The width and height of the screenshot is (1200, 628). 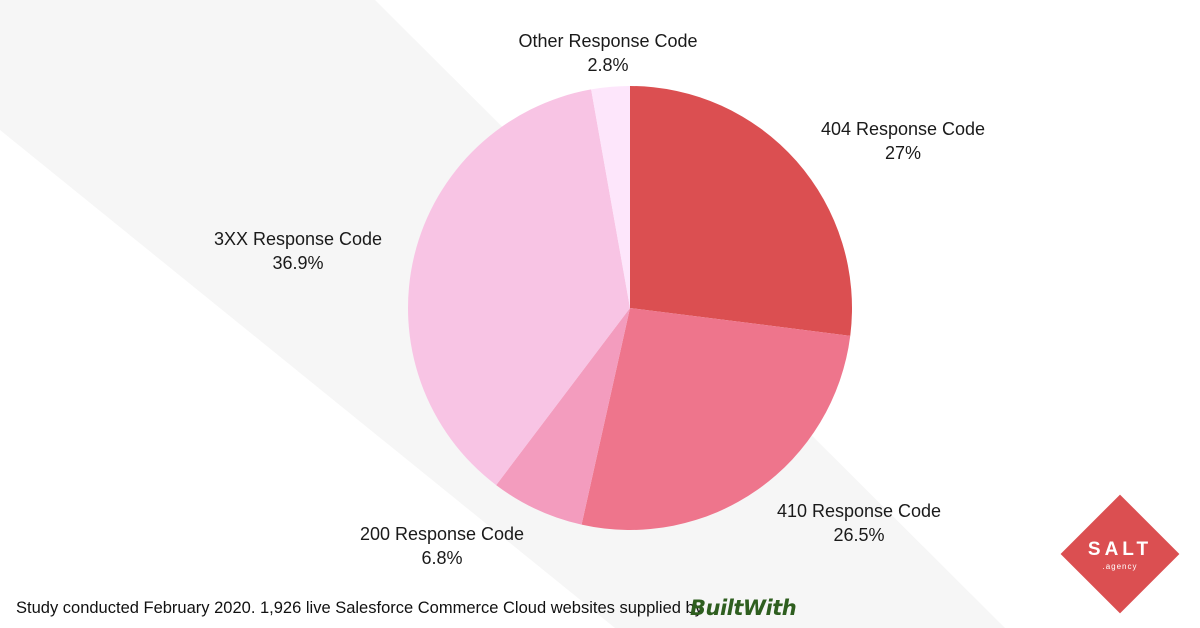 I want to click on slice-value-label-3: 6.8%, so click(x=441, y=558).